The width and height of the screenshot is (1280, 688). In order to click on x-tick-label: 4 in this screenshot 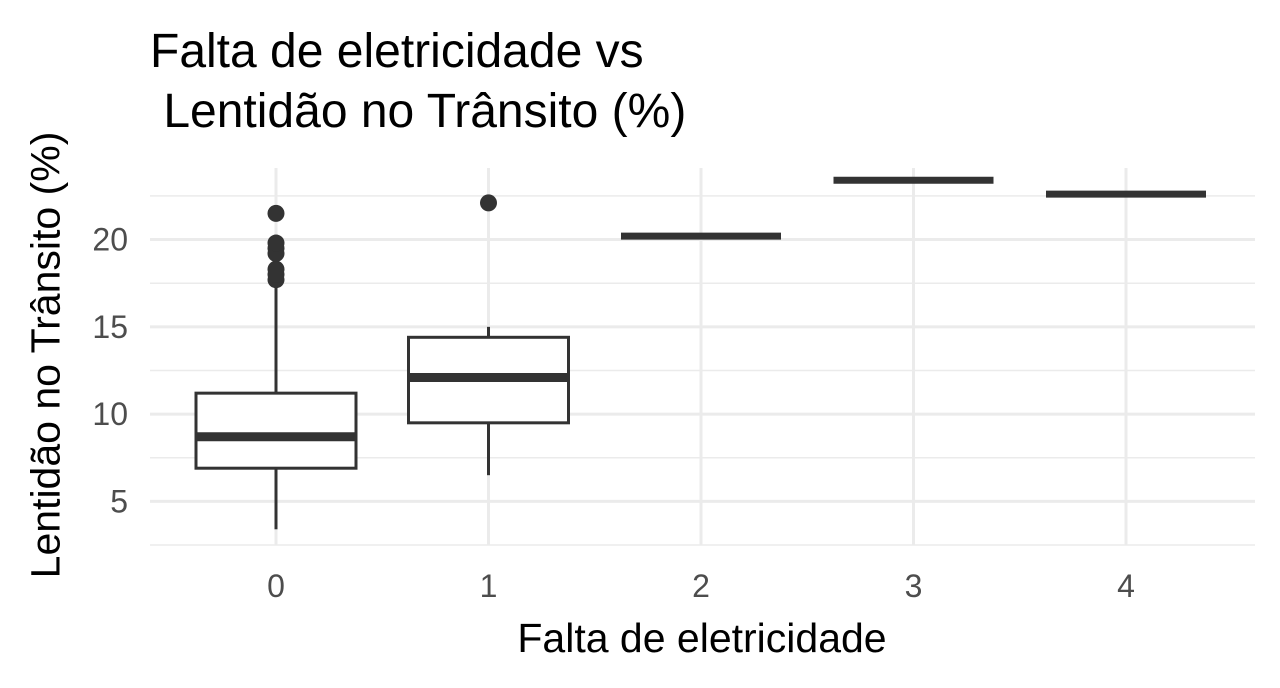, I will do `click(1126, 586)`.